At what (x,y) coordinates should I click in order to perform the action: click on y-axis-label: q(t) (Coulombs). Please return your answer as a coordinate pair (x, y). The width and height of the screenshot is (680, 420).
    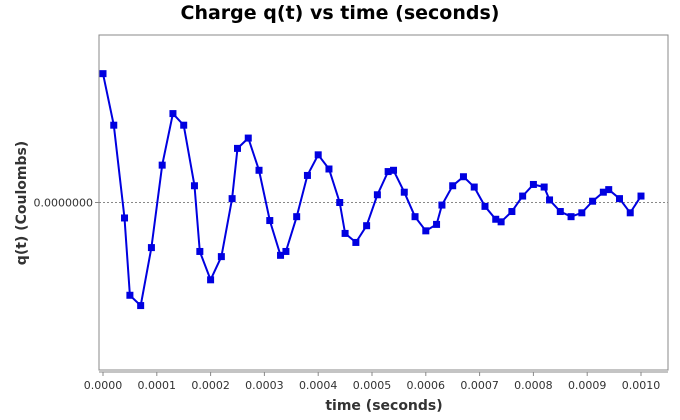
    Looking at the image, I should click on (22, 203).